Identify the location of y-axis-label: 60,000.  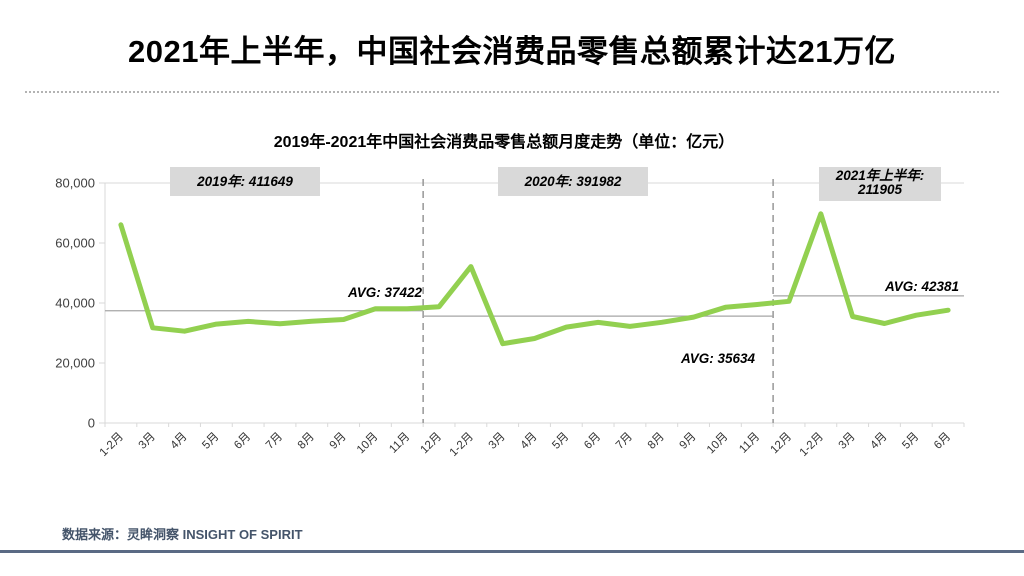
(75, 243).